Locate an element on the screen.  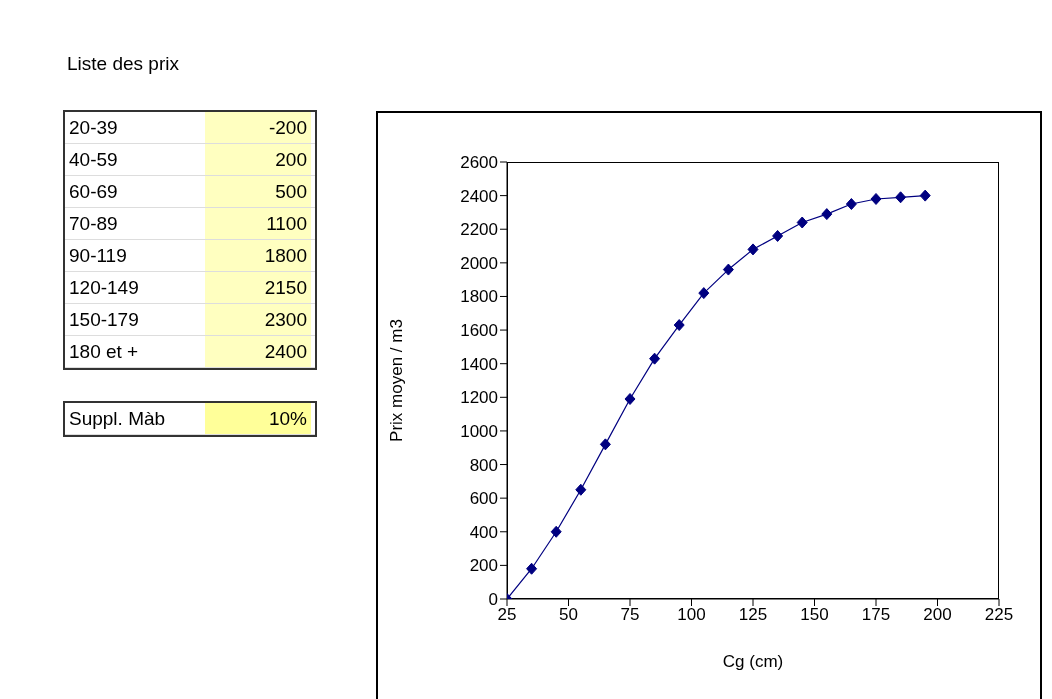
x-tick-label: 100 is located at coordinates (691, 615).